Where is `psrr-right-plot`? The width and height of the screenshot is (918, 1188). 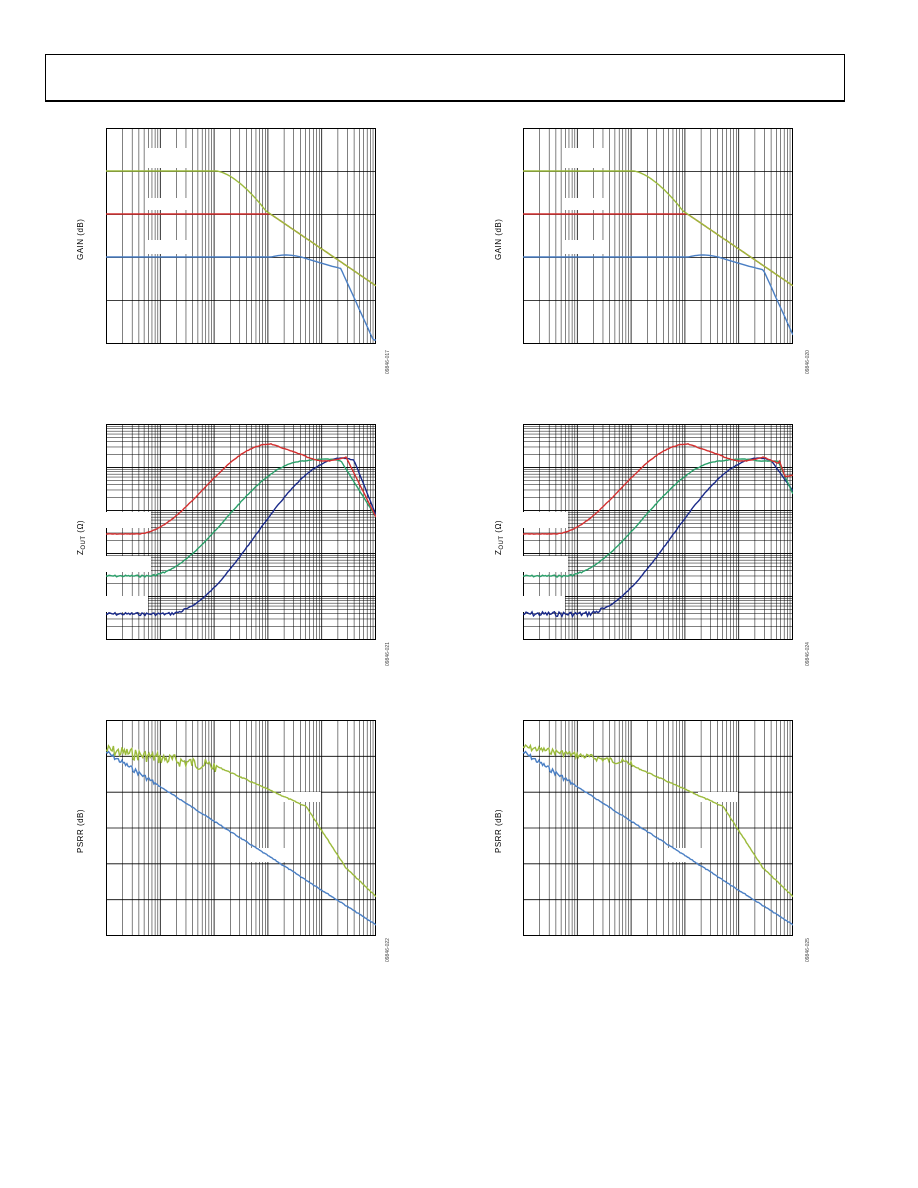 psrr-right-plot is located at coordinates (658, 828).